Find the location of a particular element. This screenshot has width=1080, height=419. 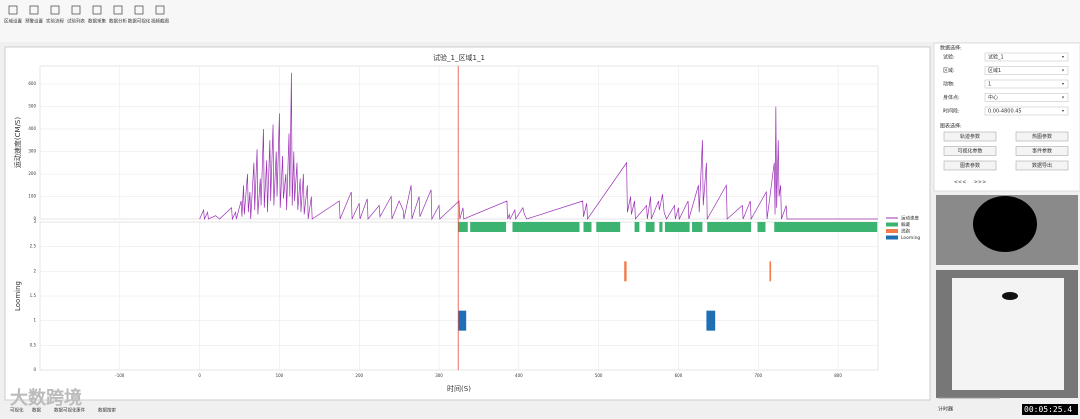

y-tick-label: 200 is located at coordinates (32, 173).